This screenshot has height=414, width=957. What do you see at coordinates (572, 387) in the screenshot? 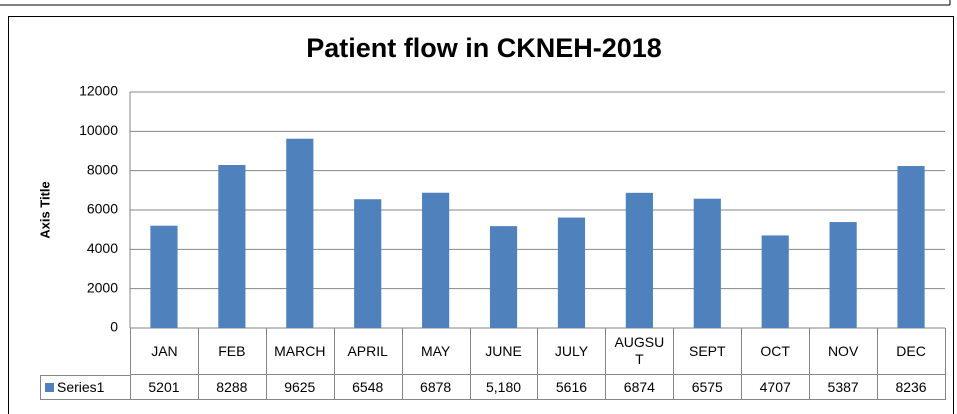
I see `table-value: 5616` at bounding box center [572, 387].